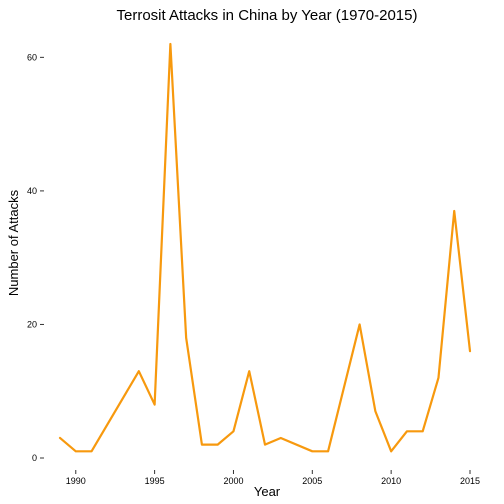 This screenshot has width=504, height=504. I want to click on x-tick-label: 2005, so click(312, 481).